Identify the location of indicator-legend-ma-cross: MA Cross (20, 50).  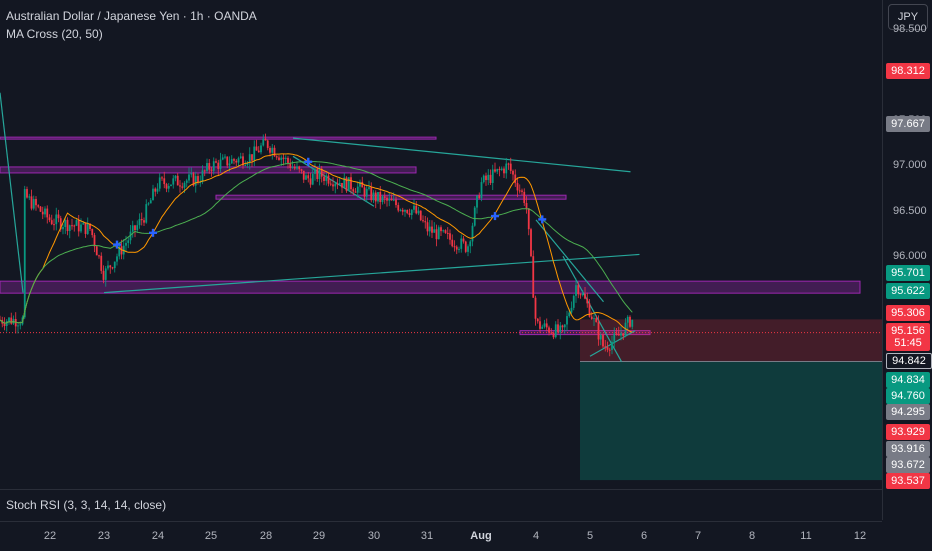
(54, 34).